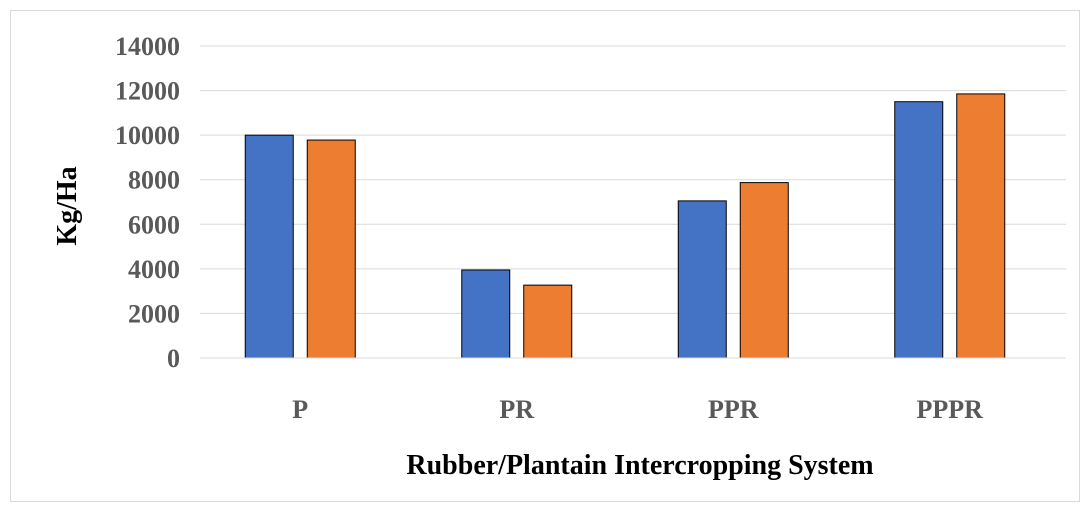  Describe the element at coordinates (516, 409) in the screenshot. I see `x-tick-label: PR` at that location.